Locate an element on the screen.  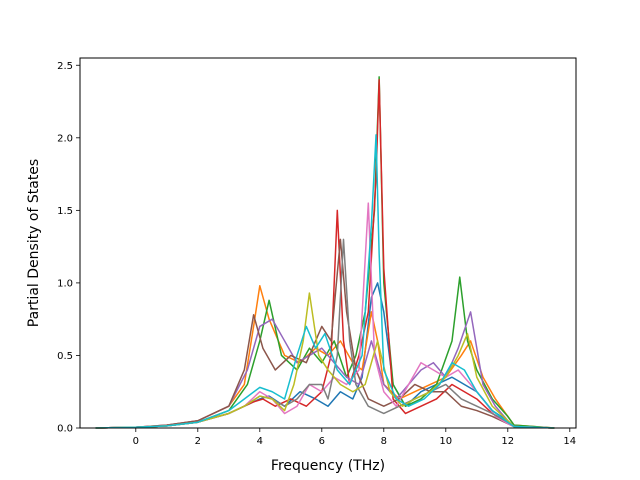
y-tick-label: 1.0 is located at coordinates (65, 283).